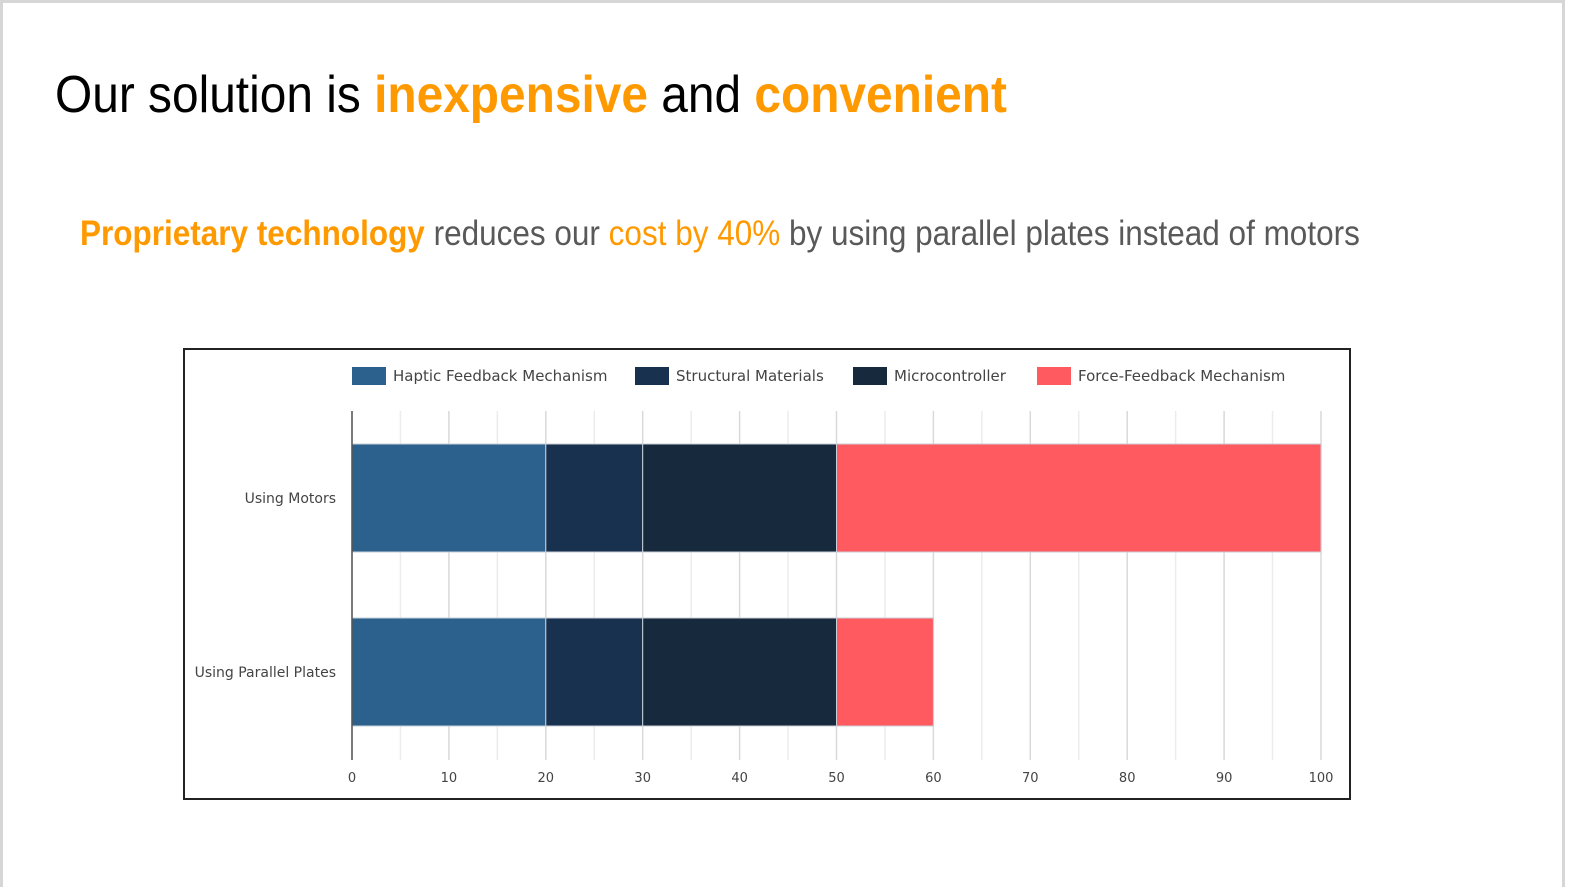 Image resolution: width=1584 pixels, height=887 pixels. I want to click on legend-label: Structural Materials, so click(750, 376).